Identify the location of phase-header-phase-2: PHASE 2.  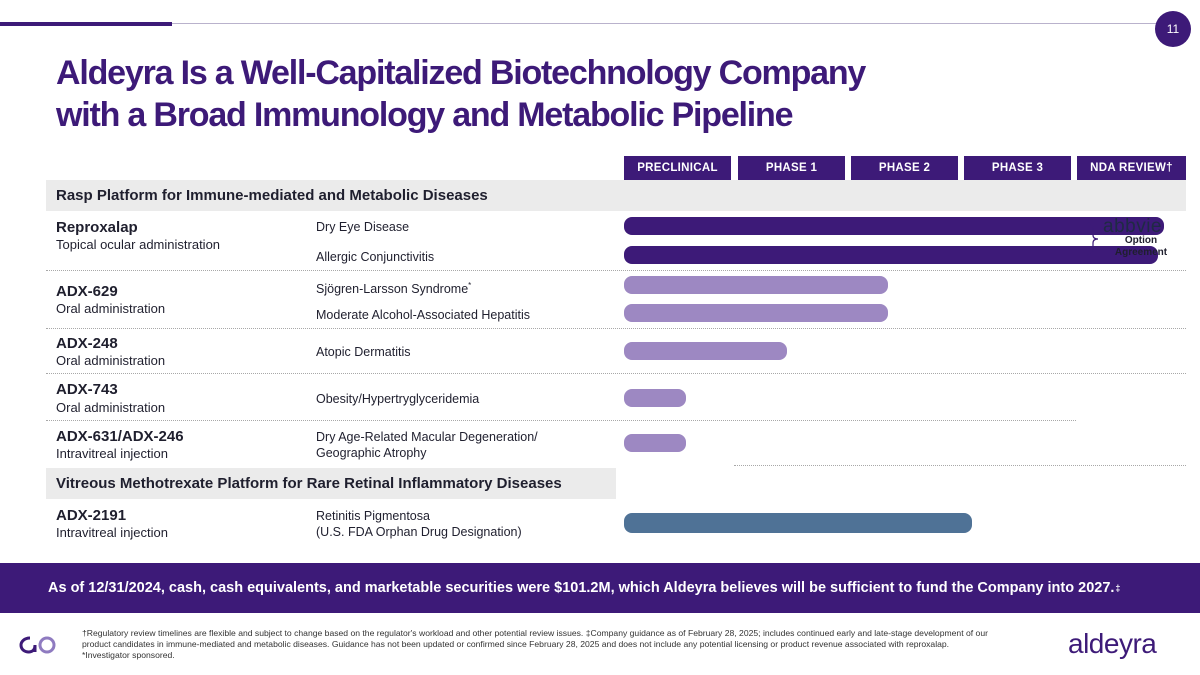
(904, 168).